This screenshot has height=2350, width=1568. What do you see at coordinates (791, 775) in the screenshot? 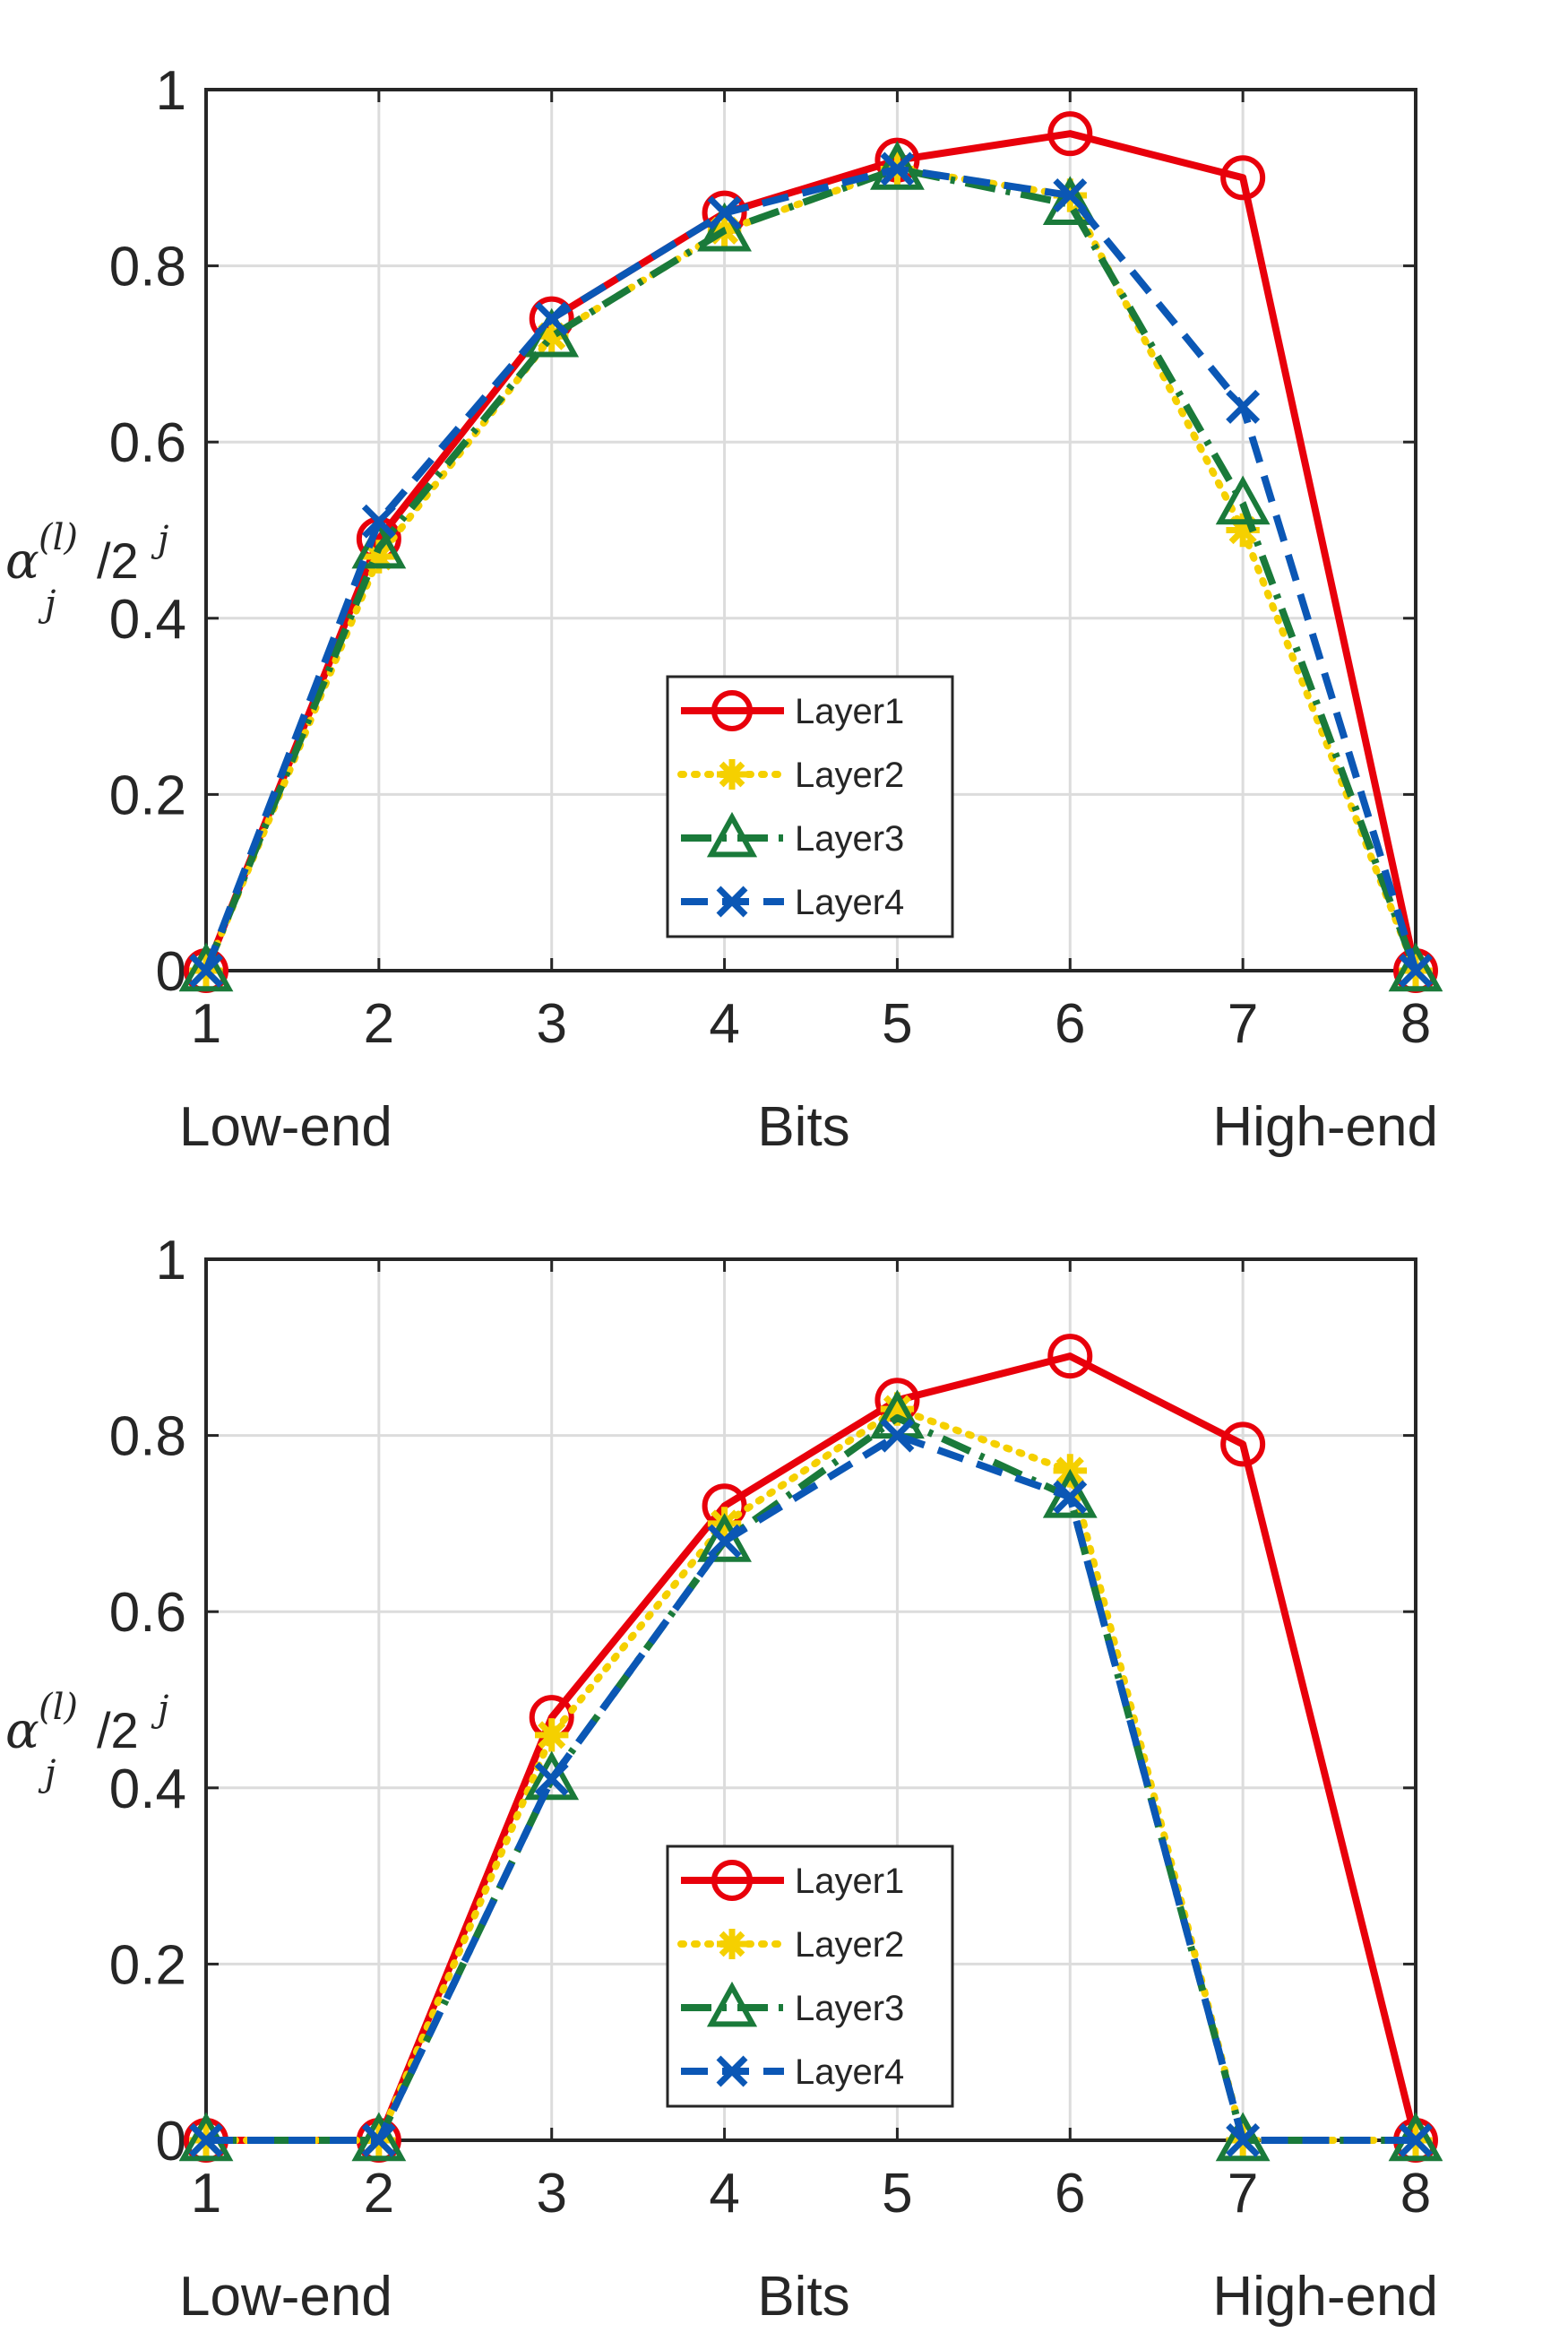
I see `legend-item-layer2: Layer2` at bounding box center [791, 775].